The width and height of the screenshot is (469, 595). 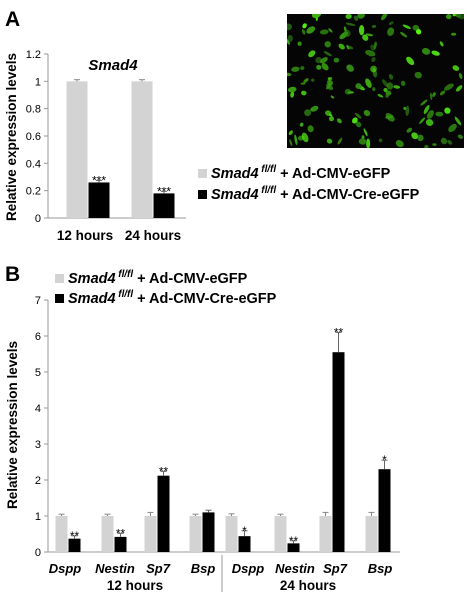 What do you see at coordinates (380, 568) in the screenshot?
I see `x-category-label: Bsp` at bounding box center [380, 568].